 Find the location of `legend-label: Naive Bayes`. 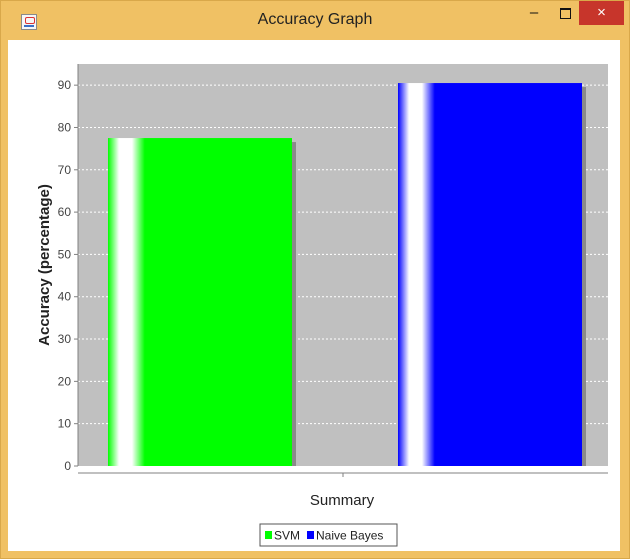

legend-label: Naive Bayes is located at coordinates (349, 536).